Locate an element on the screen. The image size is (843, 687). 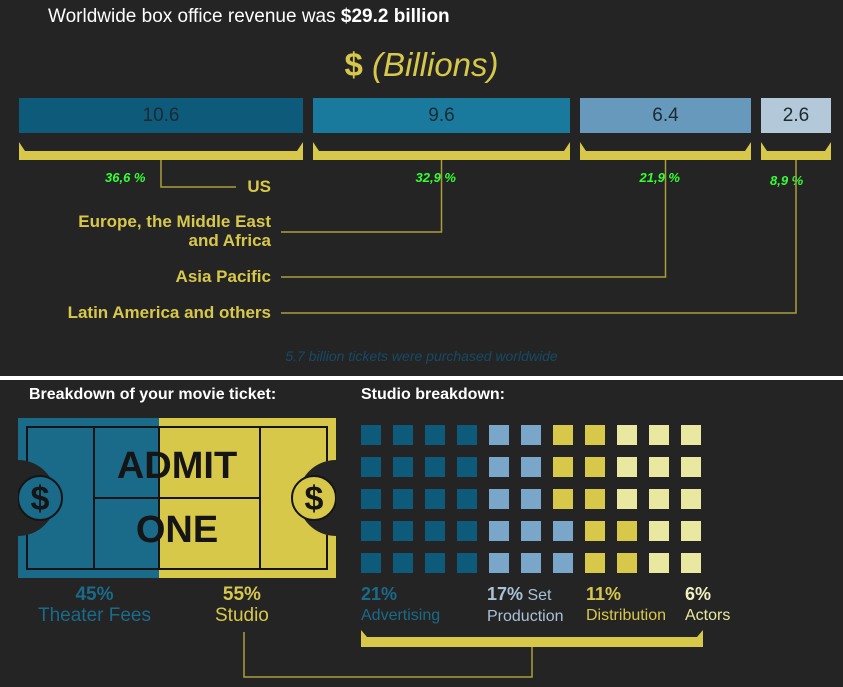
percent-label-3: 8,9 % is located at coordinates (787, 180).